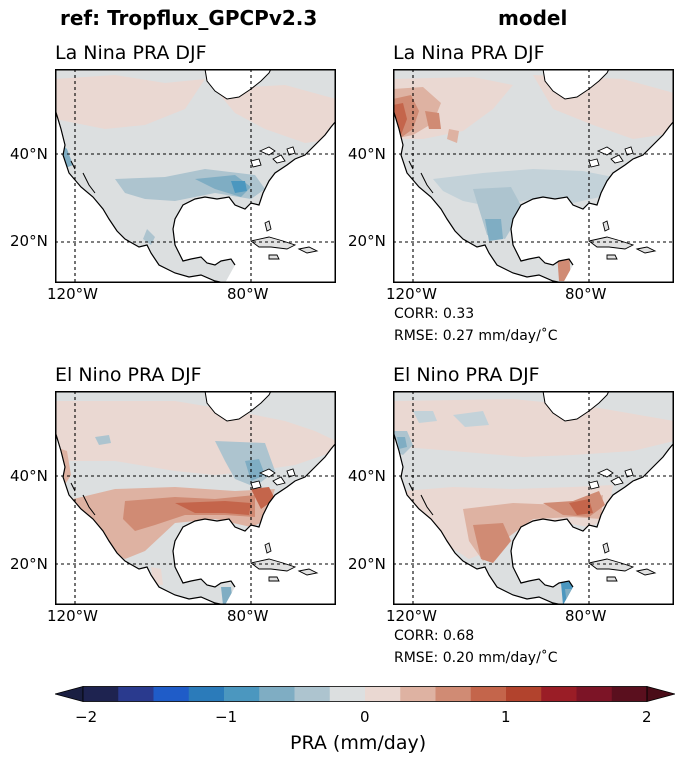 The image size is (688, 762). I want to click on rmse-elnino: RMSE: 0.20 mm/day/˚C, so click(476, 658).